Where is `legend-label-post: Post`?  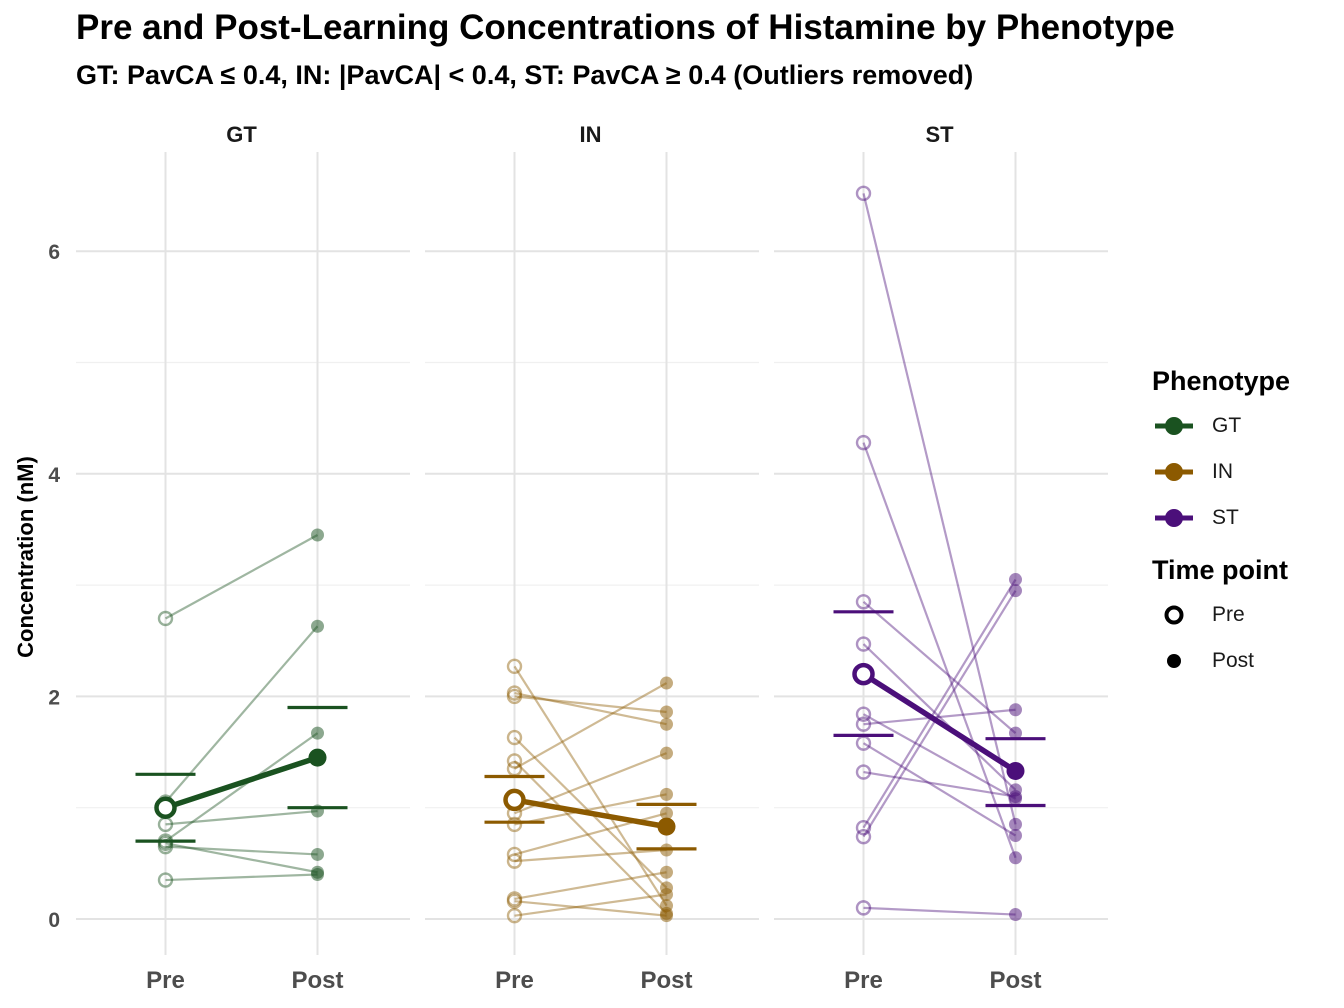
legend-label-post: Post is located at coordinates (1233, 660).